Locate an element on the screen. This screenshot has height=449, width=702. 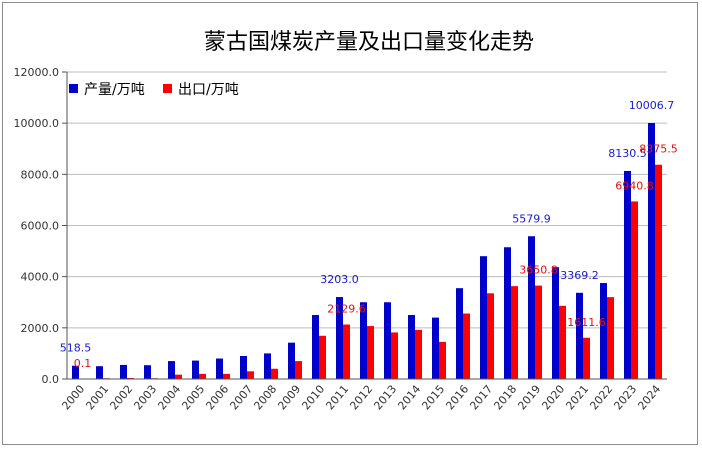
x-tick-label: 2017 is located at coordinates (481, 398).